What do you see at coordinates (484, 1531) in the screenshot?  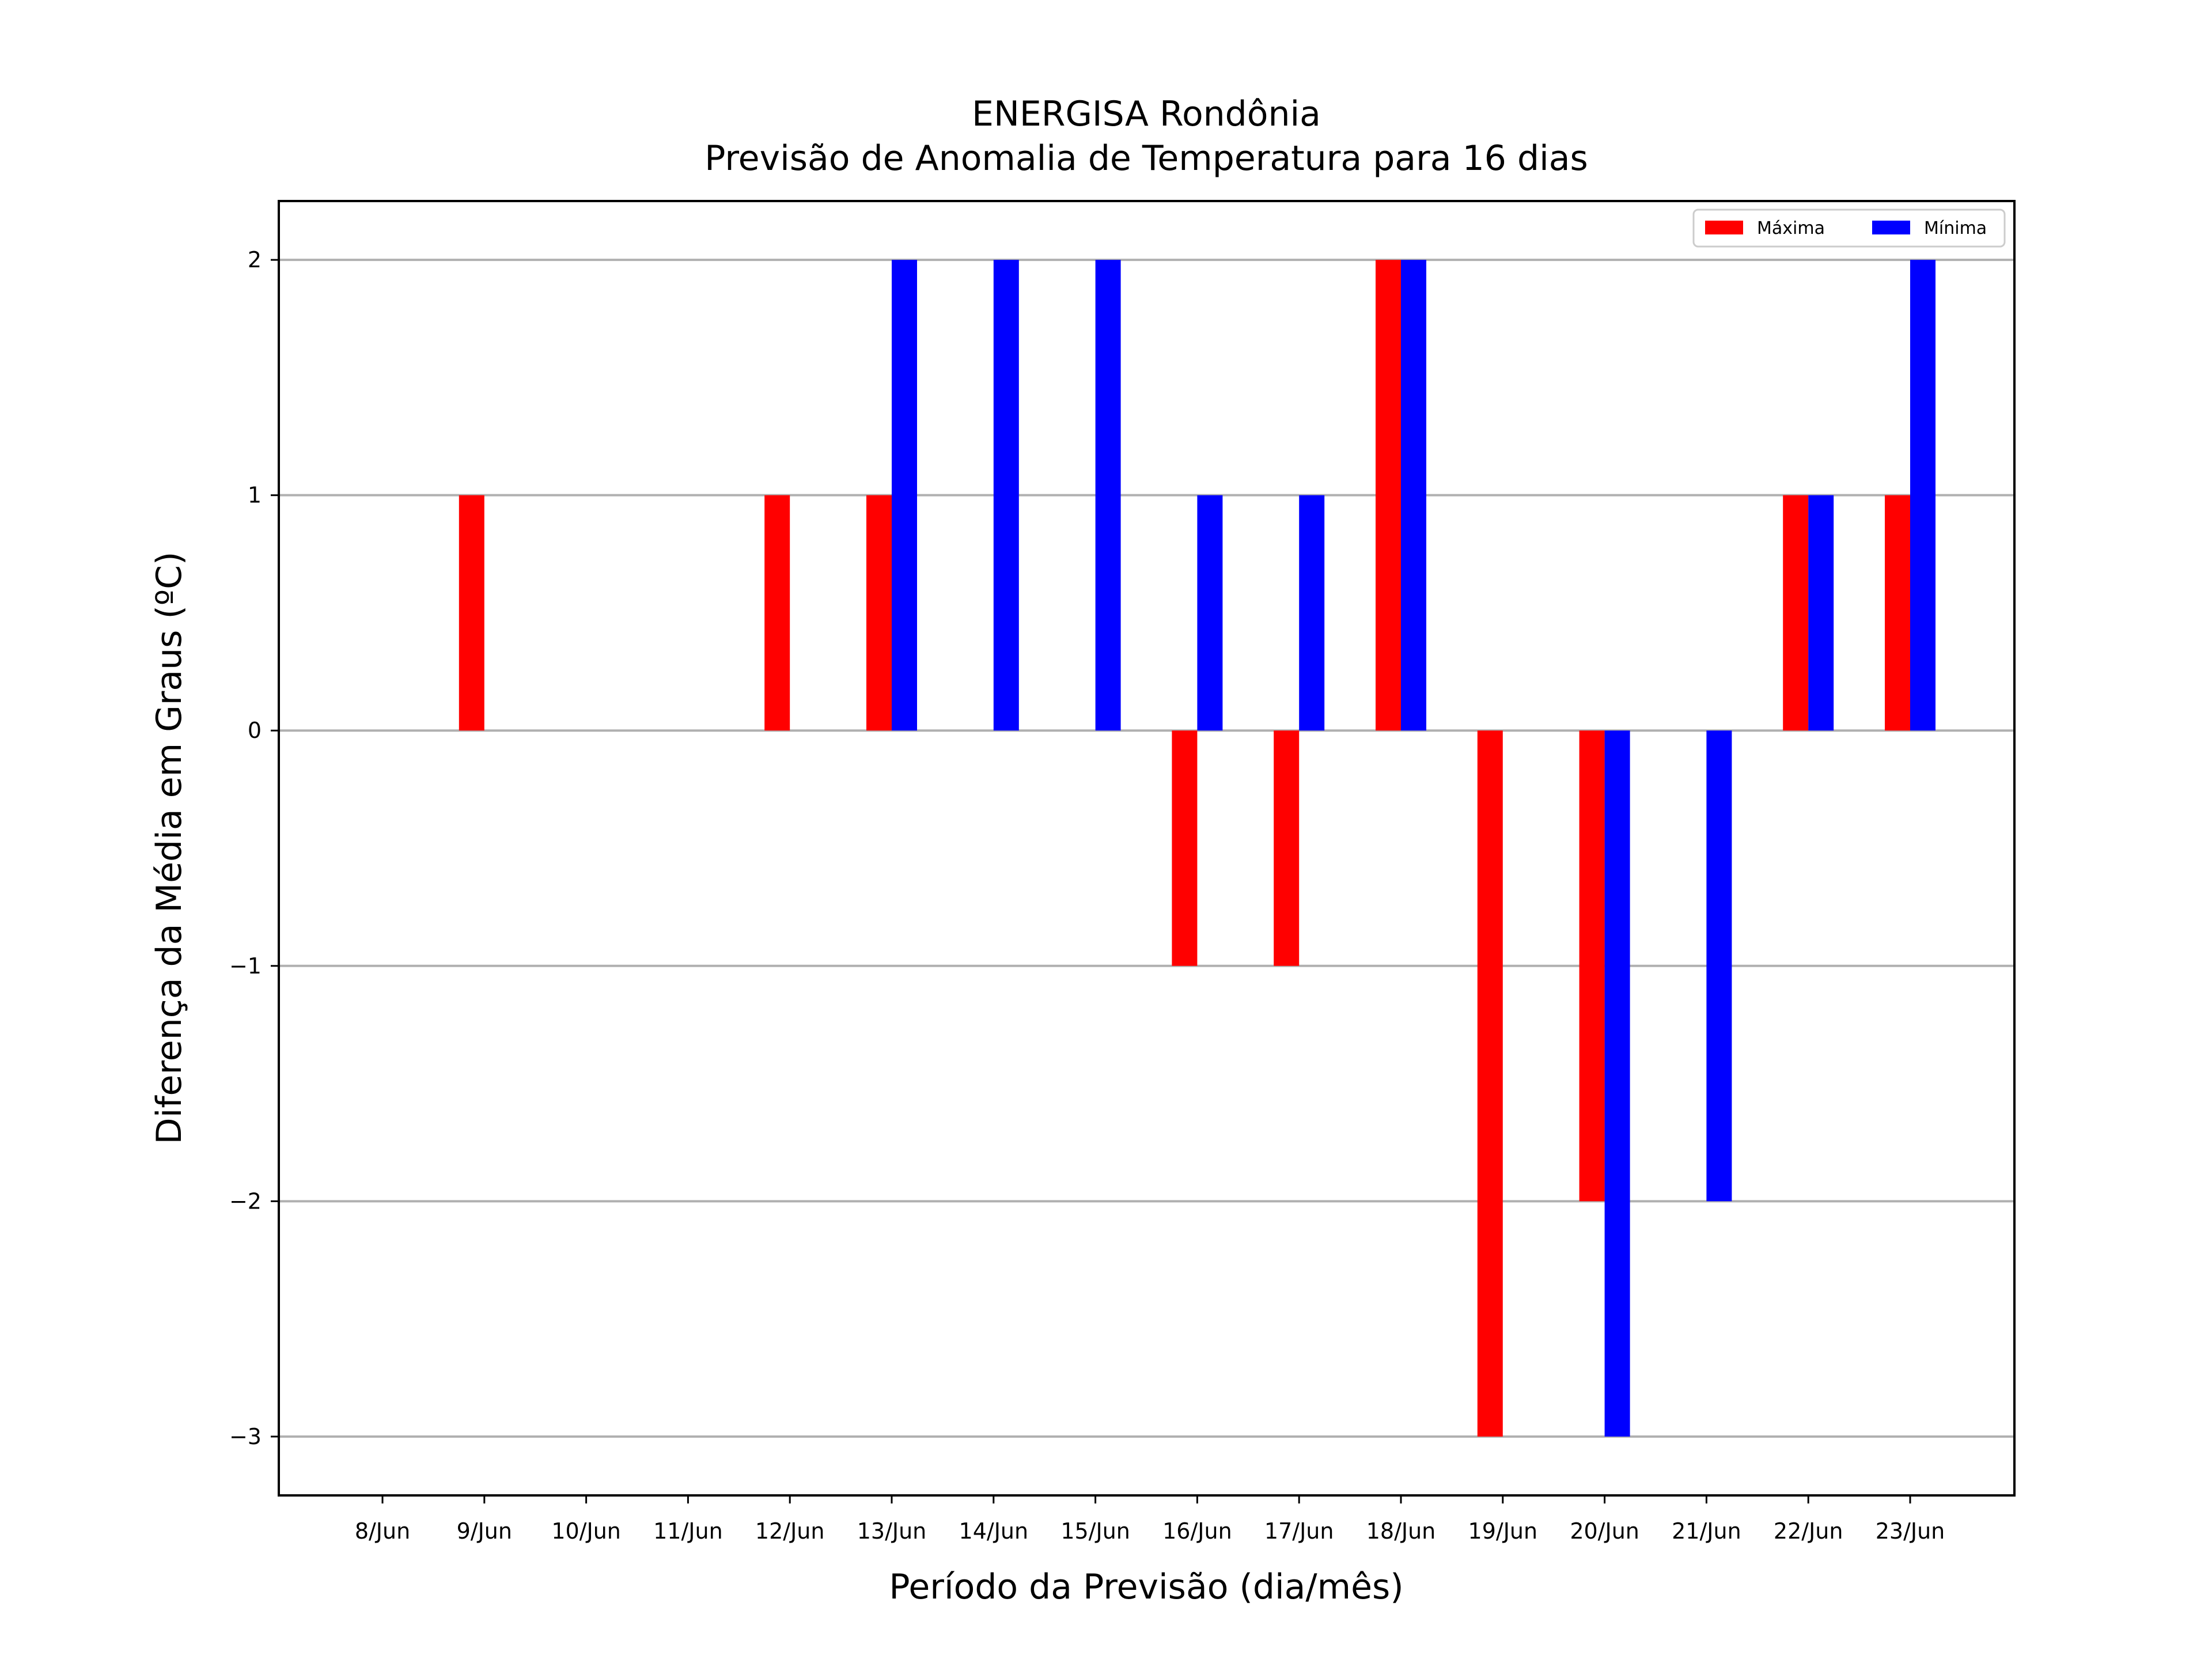 I see `x-tick-label: 9/Jun` at bounding box center [484, 1531].